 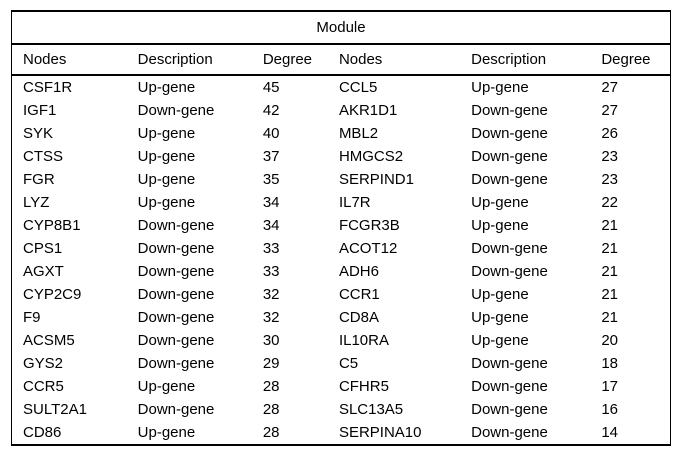 I want to click on cell-degree: 14, so click(x=609, y=432).